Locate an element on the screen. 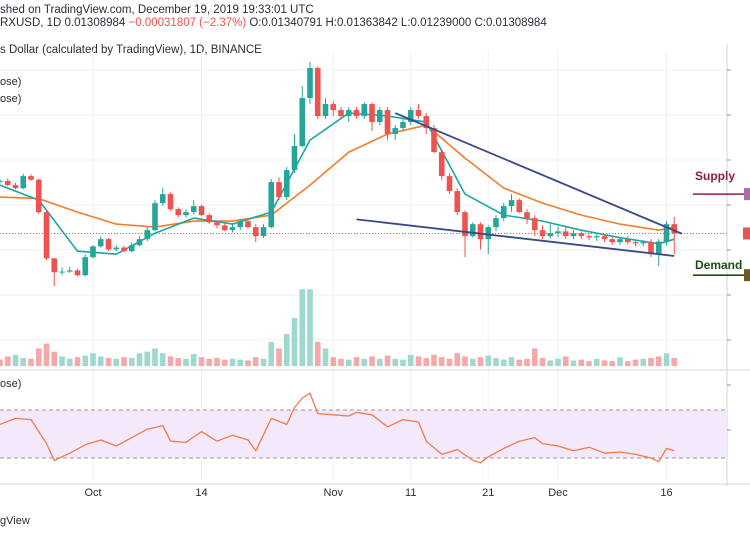  x-tick-label: 16 is located at coordinates (666, 493).